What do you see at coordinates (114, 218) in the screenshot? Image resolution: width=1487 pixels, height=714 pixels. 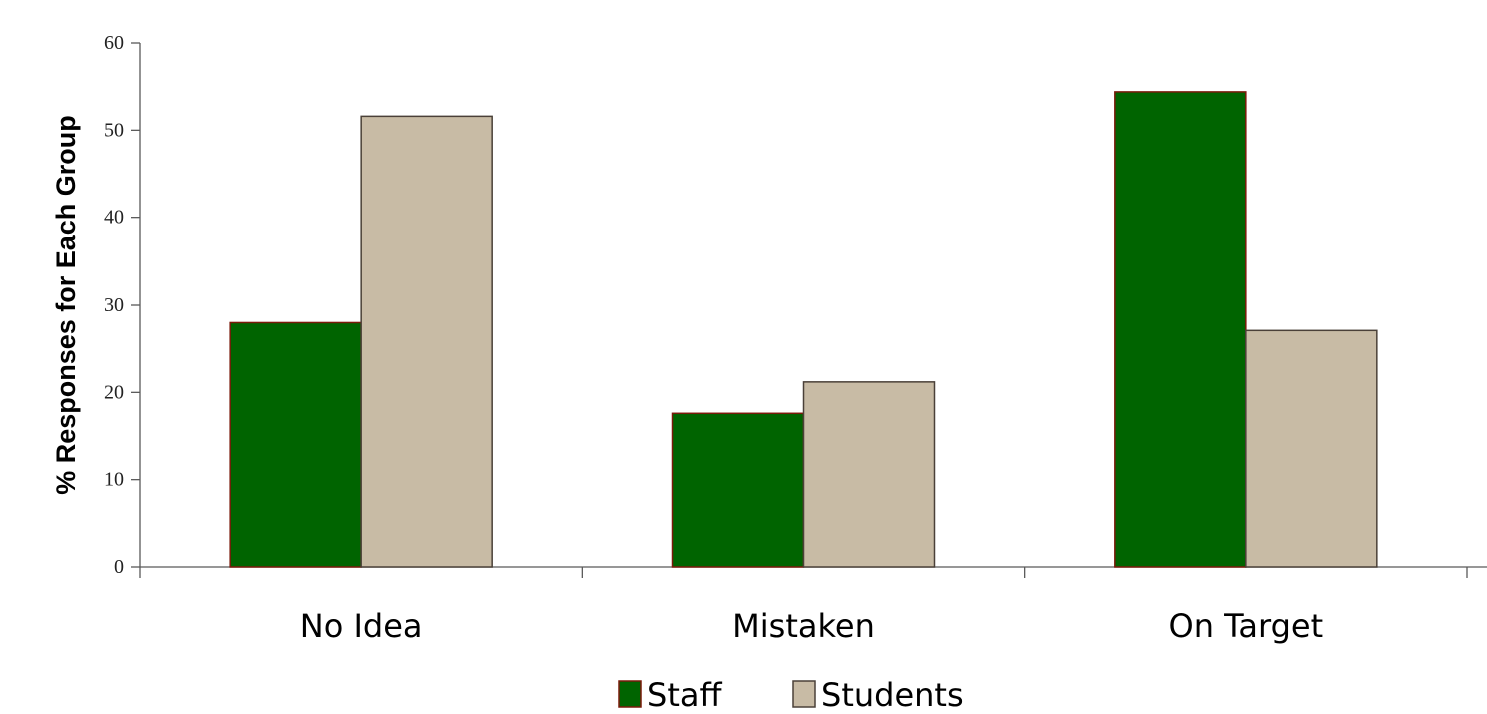 I see `y-tick-label: 40` at bounding box center [114, 218].